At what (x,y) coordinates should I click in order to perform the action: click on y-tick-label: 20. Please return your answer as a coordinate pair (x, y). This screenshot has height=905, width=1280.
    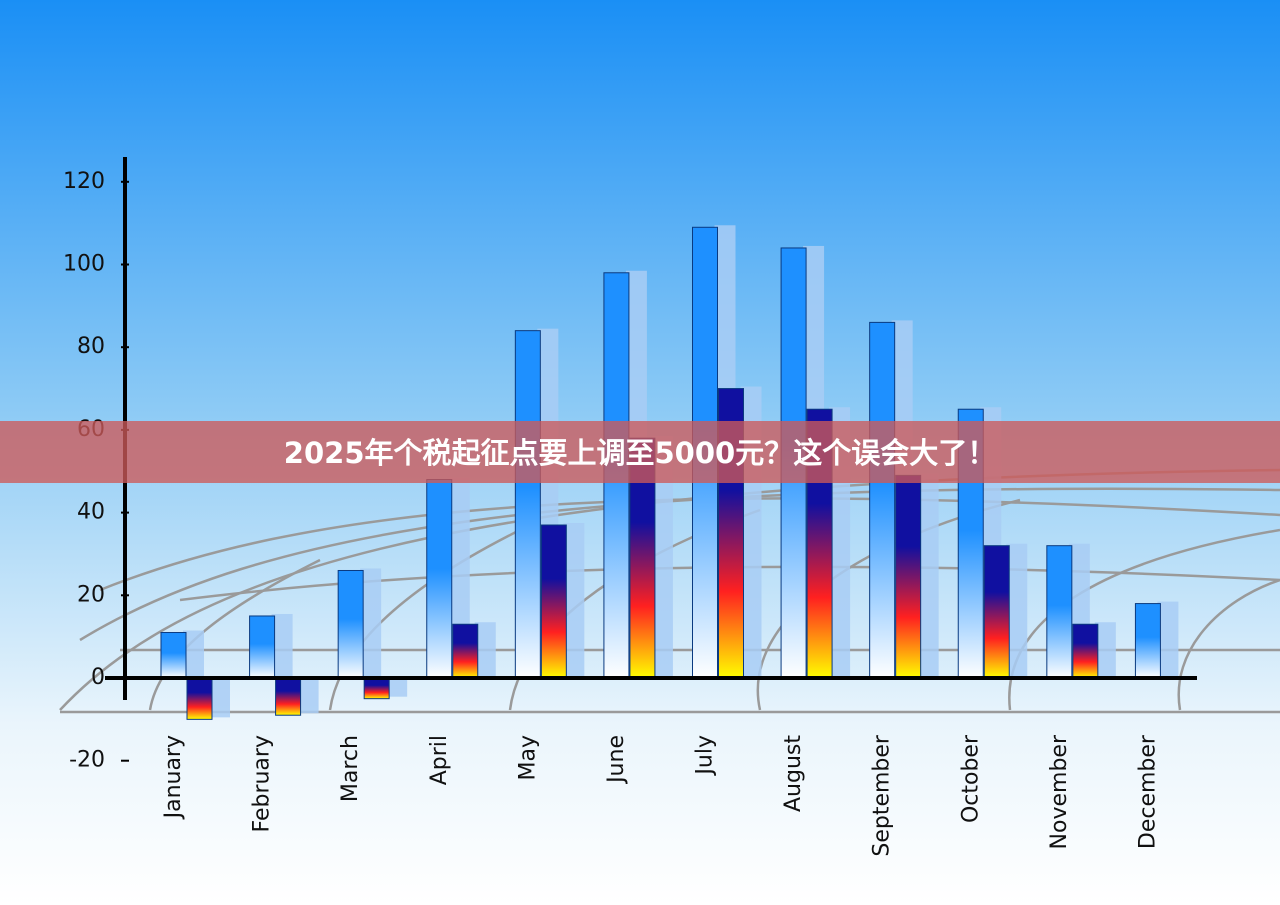
    Looking at the image, I should click on (91, 594).